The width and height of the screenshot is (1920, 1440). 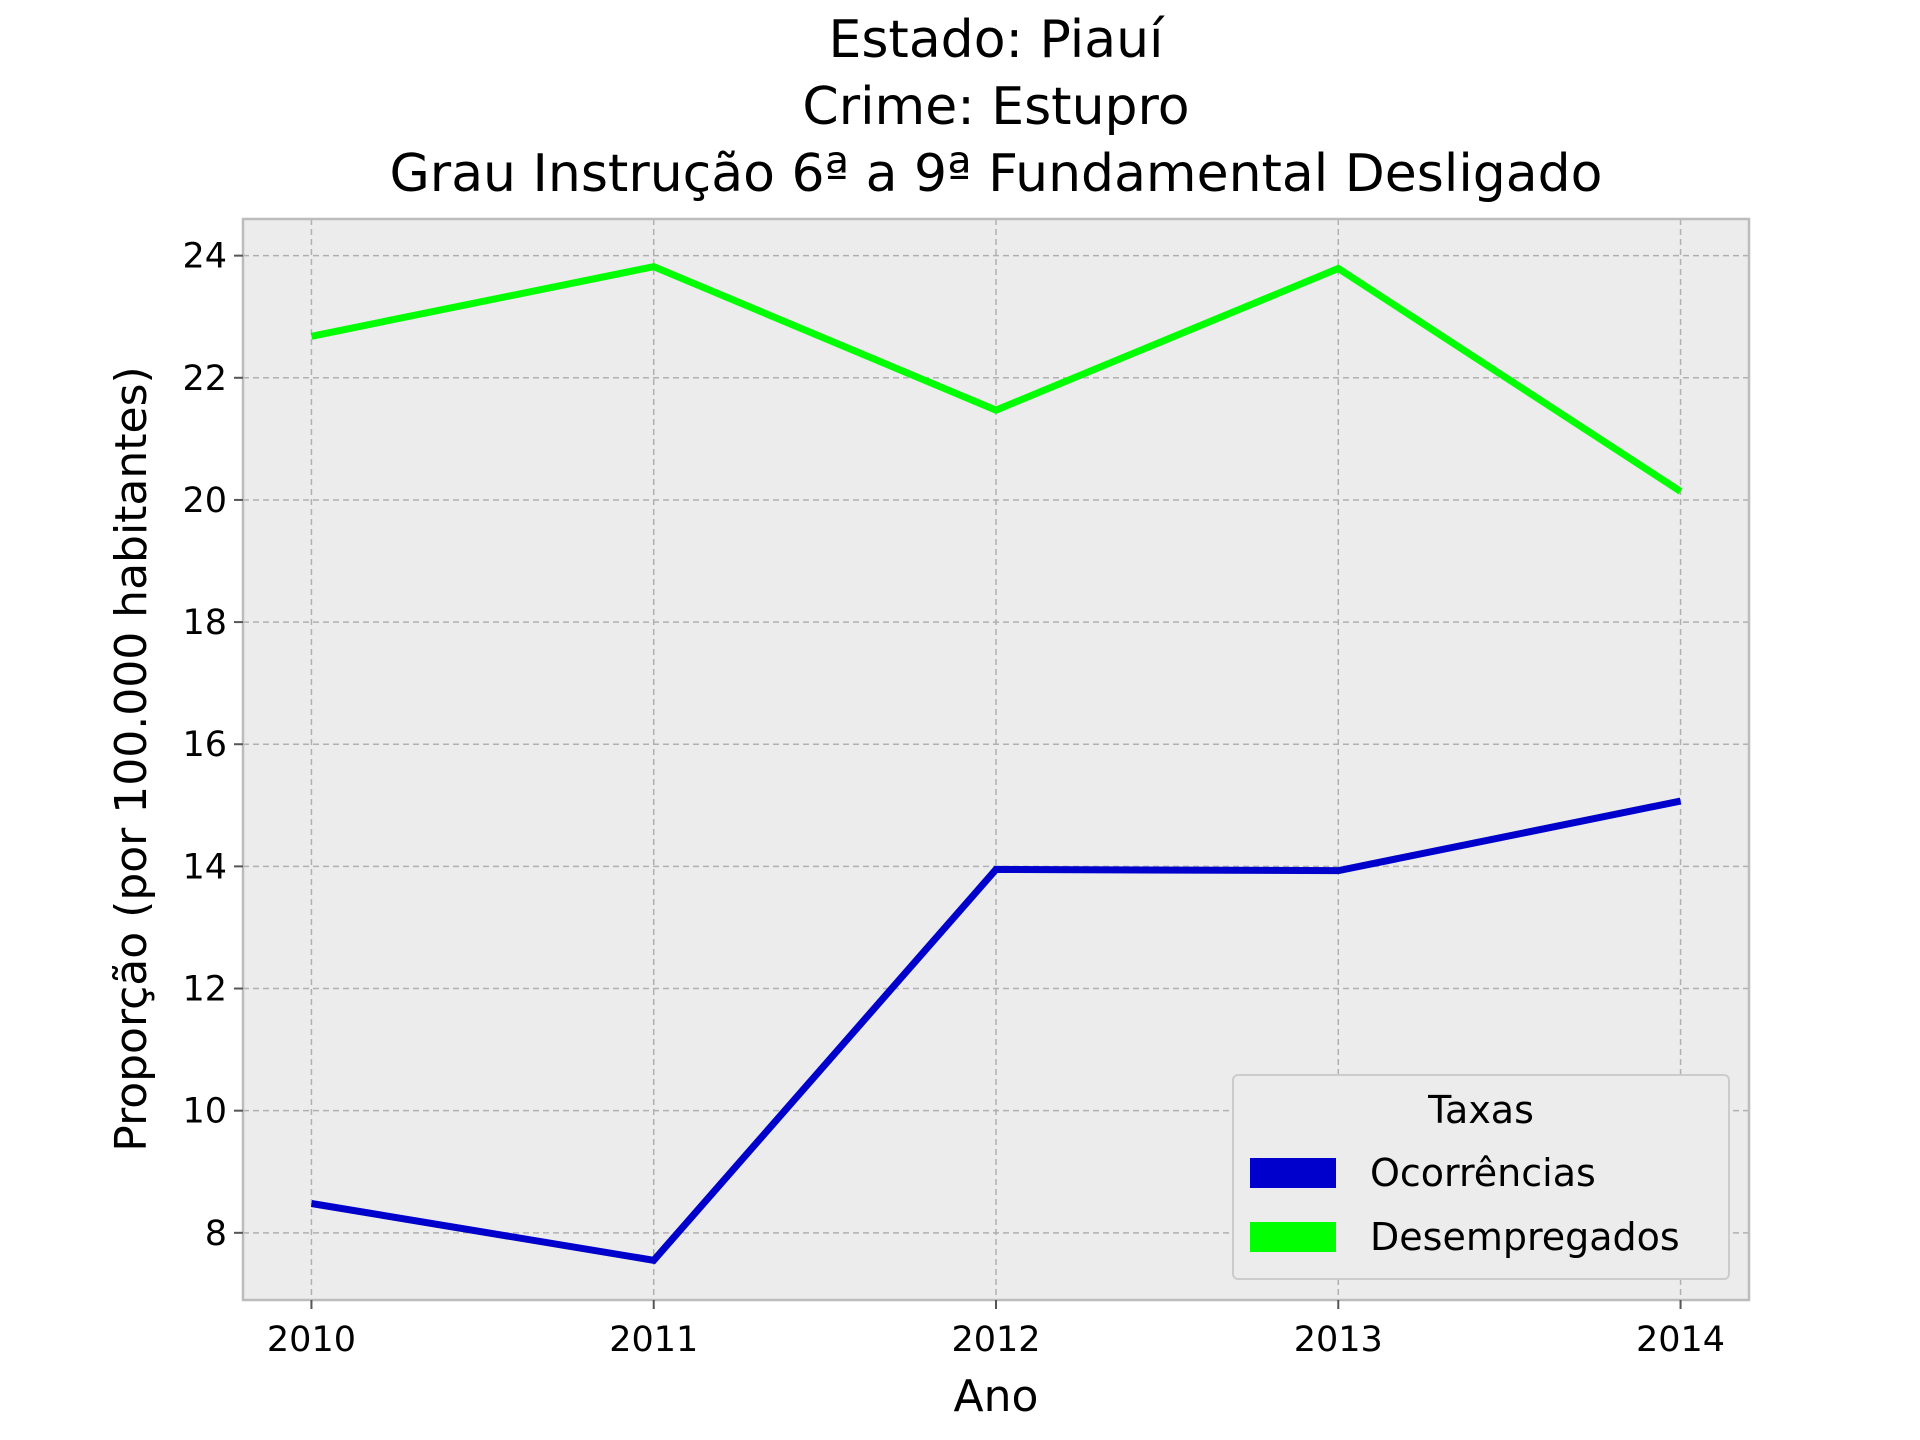 What do you see at coordinates (131, 758) in the screenshot?
I see `y-axis-label: Proporção (por 100.000 habitantes)` at bounding box center [131, 758].